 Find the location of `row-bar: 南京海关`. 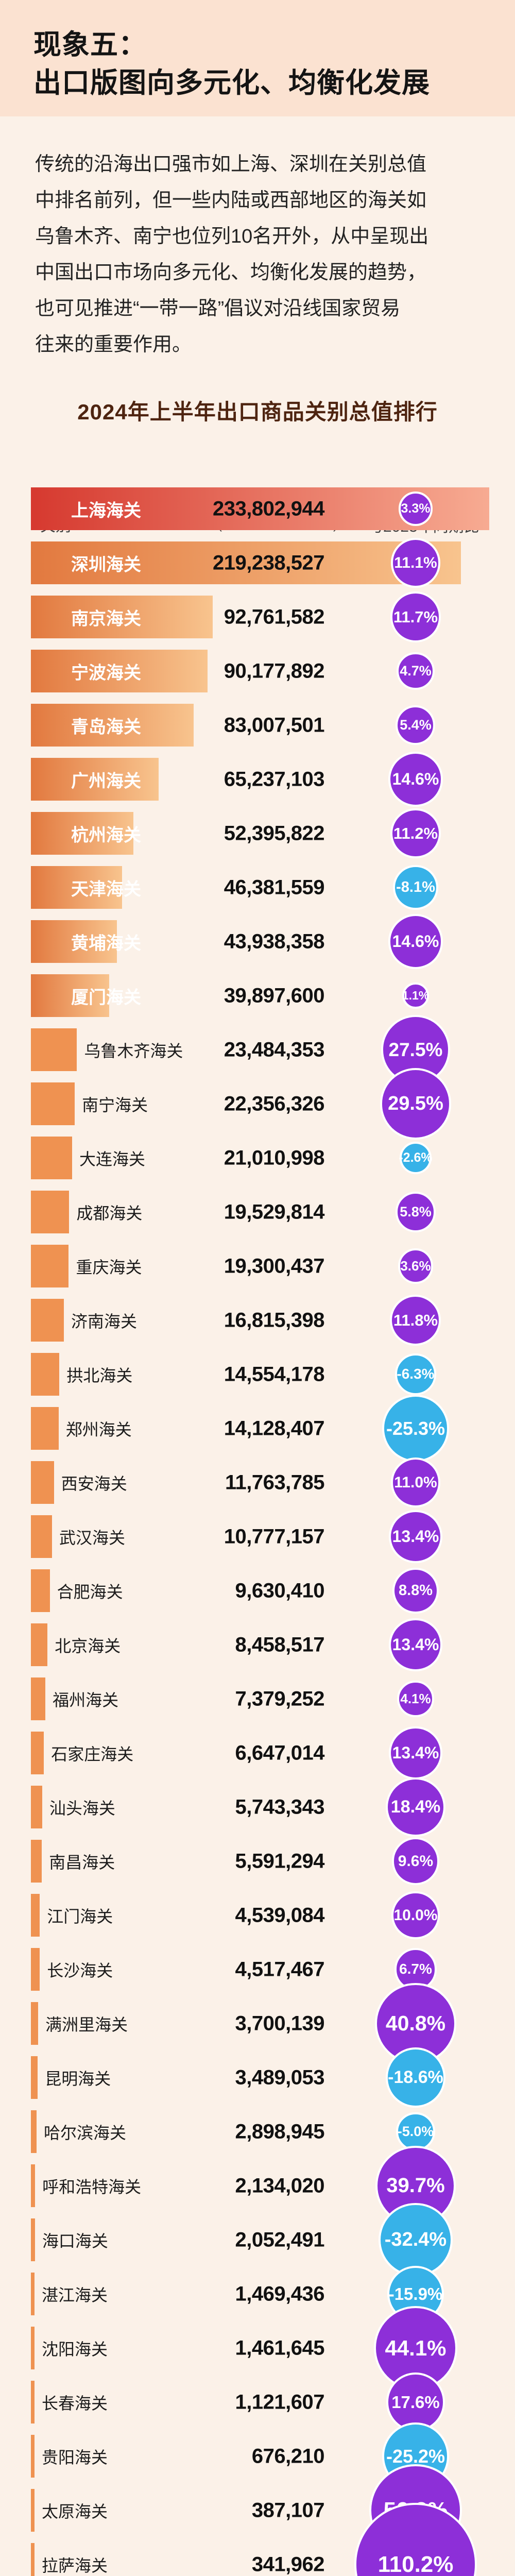

row-bar: 南京海关 is located at coordinates (122, 617).